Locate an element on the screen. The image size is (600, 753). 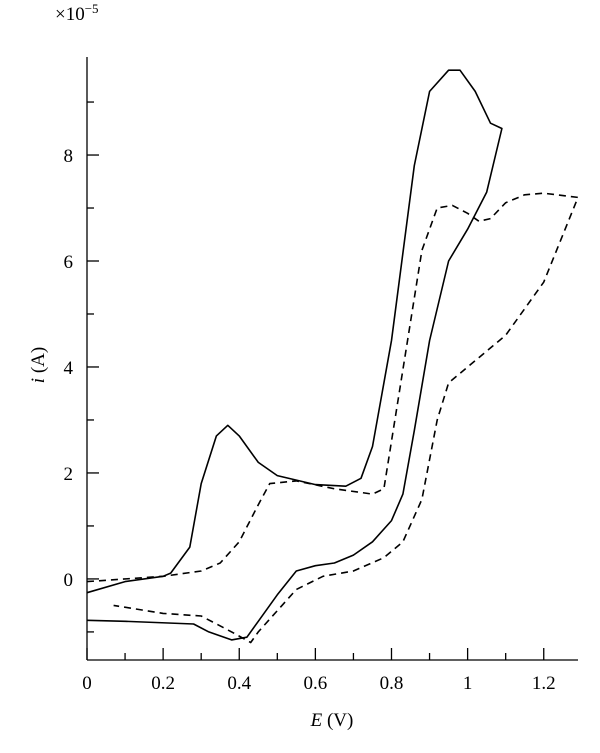
y-multiplier: ×10⁻⁵ is located at coordinates (77, 13).